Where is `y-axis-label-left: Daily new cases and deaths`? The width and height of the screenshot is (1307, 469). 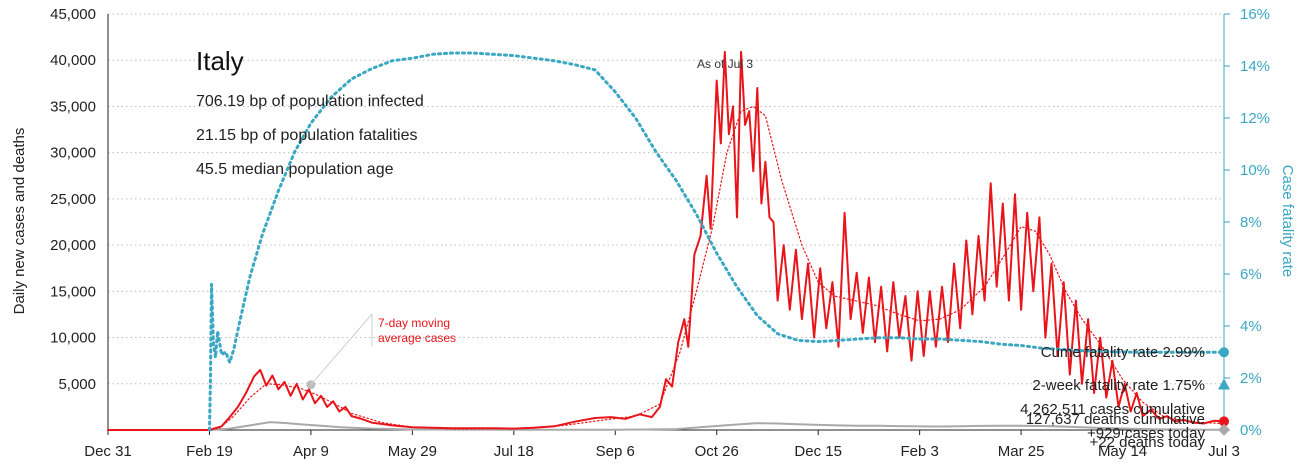 y-axis-label-left: Daily new cases and deaths is located at coordinates (19, 221).